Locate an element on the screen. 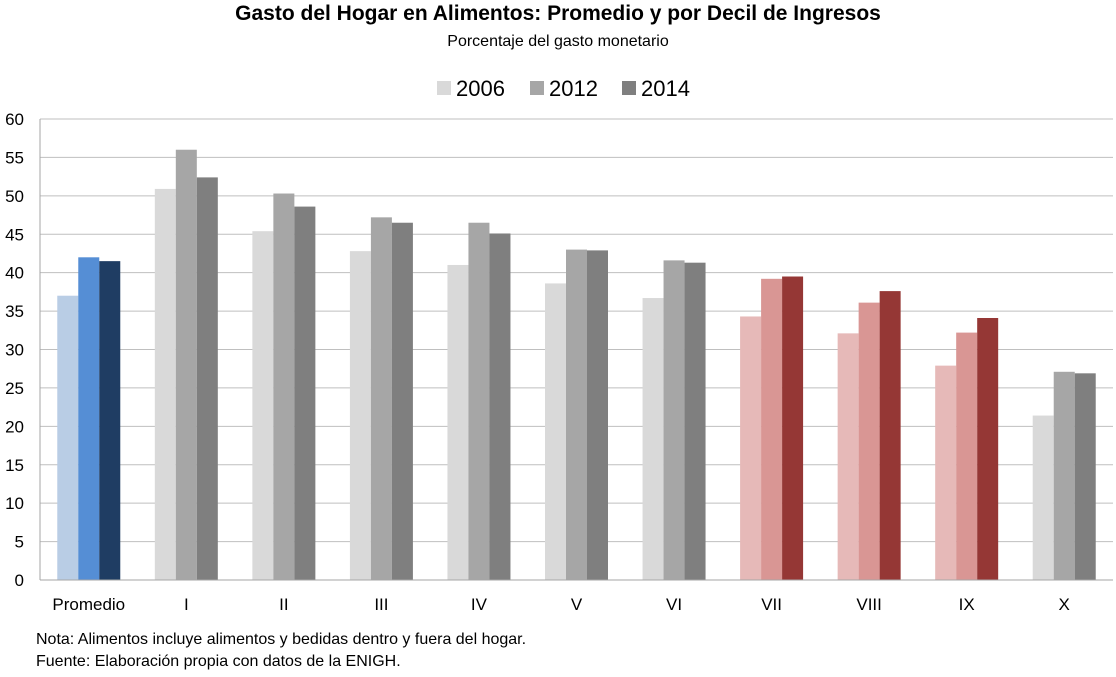 Image resolution: width=1116 pixels, height=677 pixels. y-tick-label: 5 is located at coordinates (19, 542).